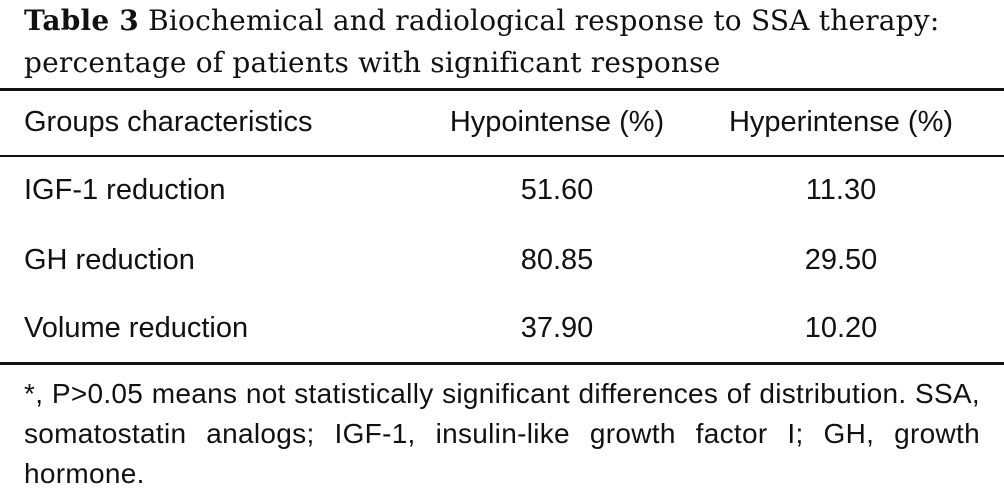  I want to click on column-header-hypointense: Hypointense (%), so click(557, 122).